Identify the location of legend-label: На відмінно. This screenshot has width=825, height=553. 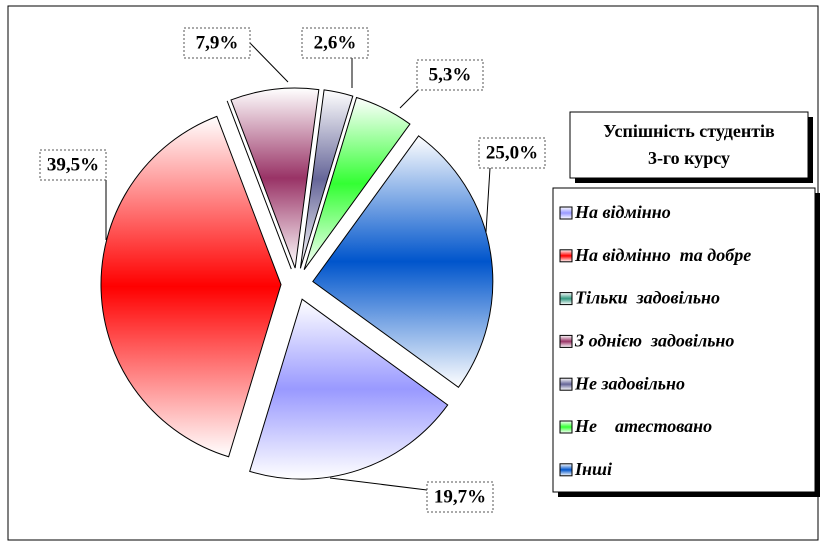
(622, 212).